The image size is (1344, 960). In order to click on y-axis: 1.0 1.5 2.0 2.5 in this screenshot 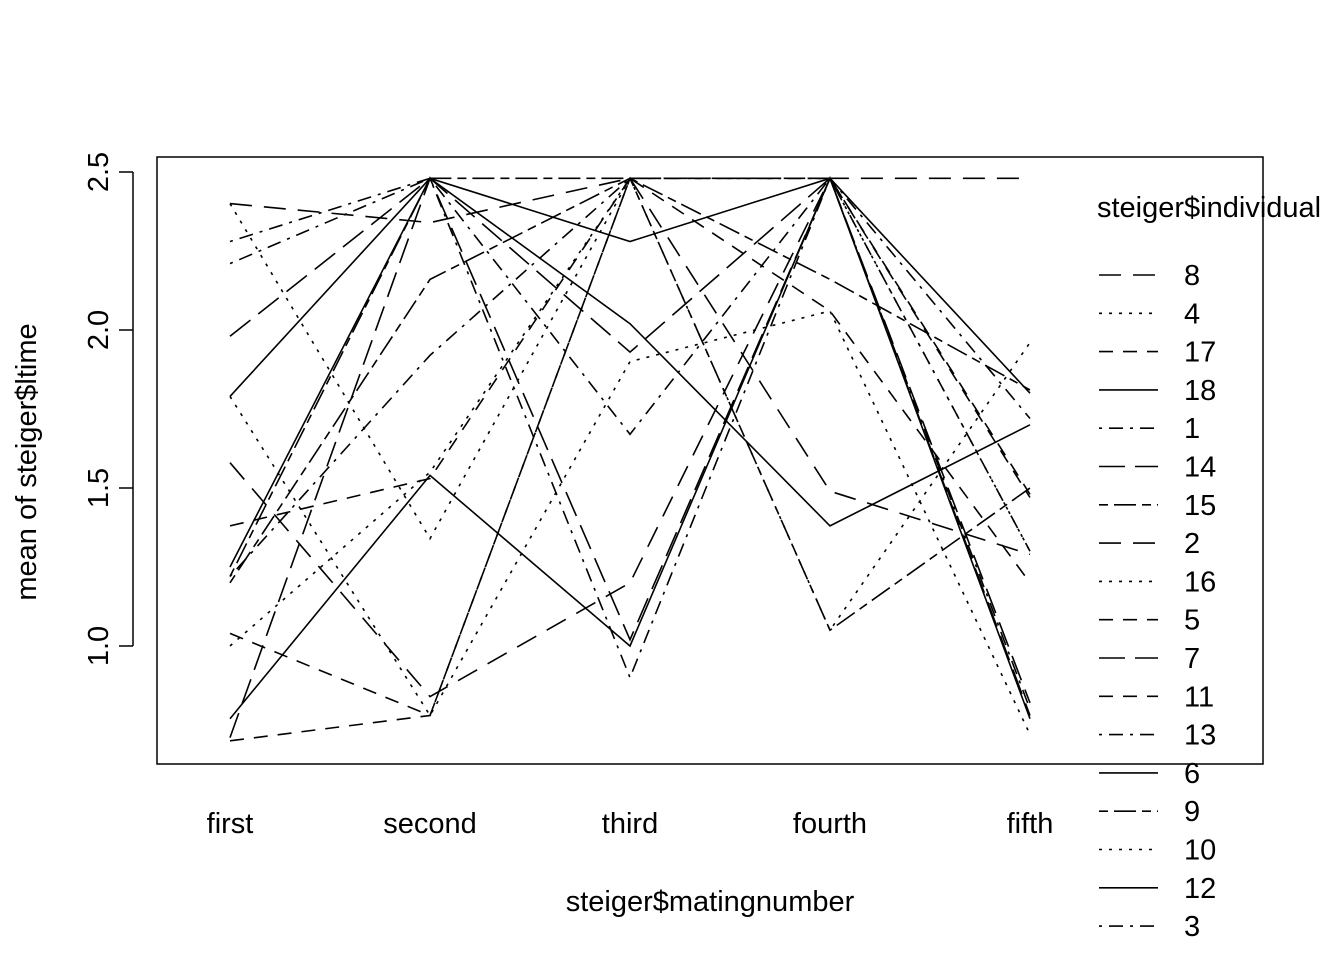, I will do `click(108, 409)`.